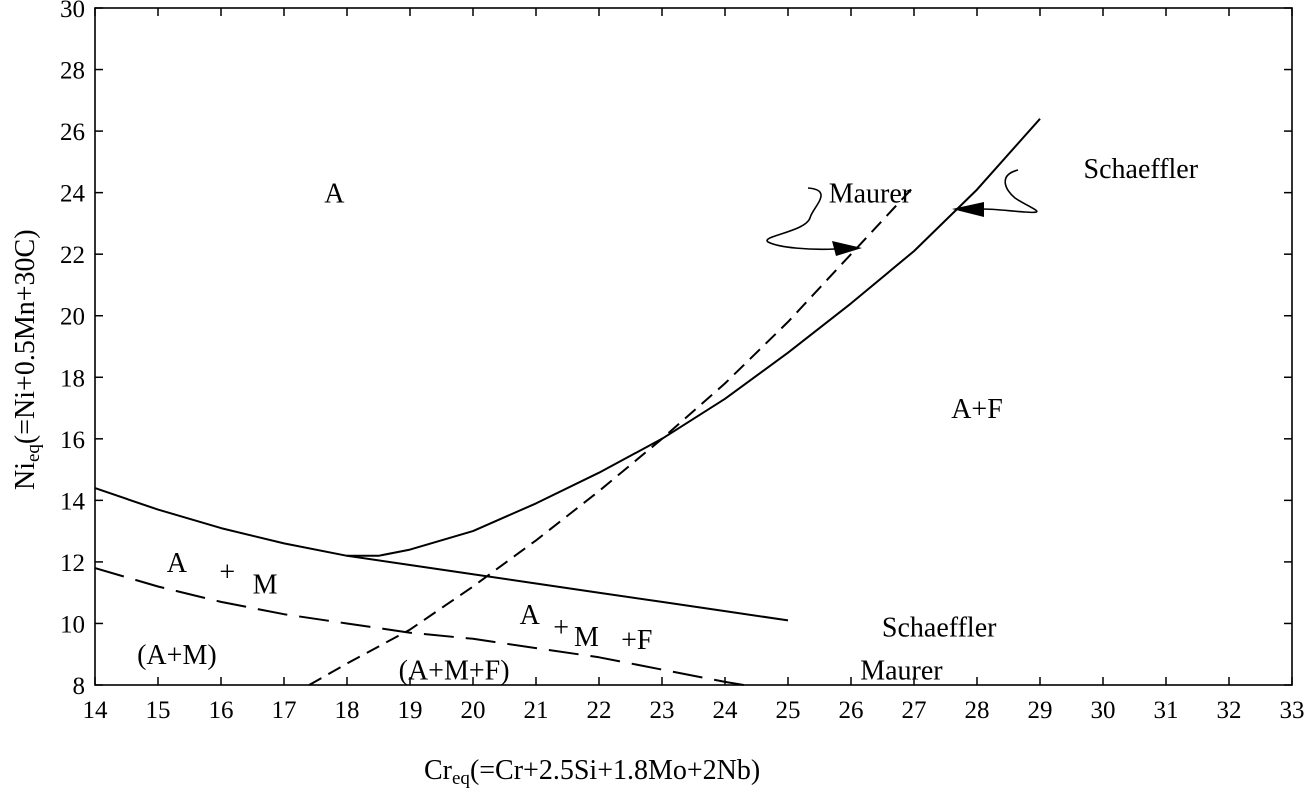  Describe the element at coordinates (177, 655) in the screenshot. I see `region-label: (A+M)` at that location.